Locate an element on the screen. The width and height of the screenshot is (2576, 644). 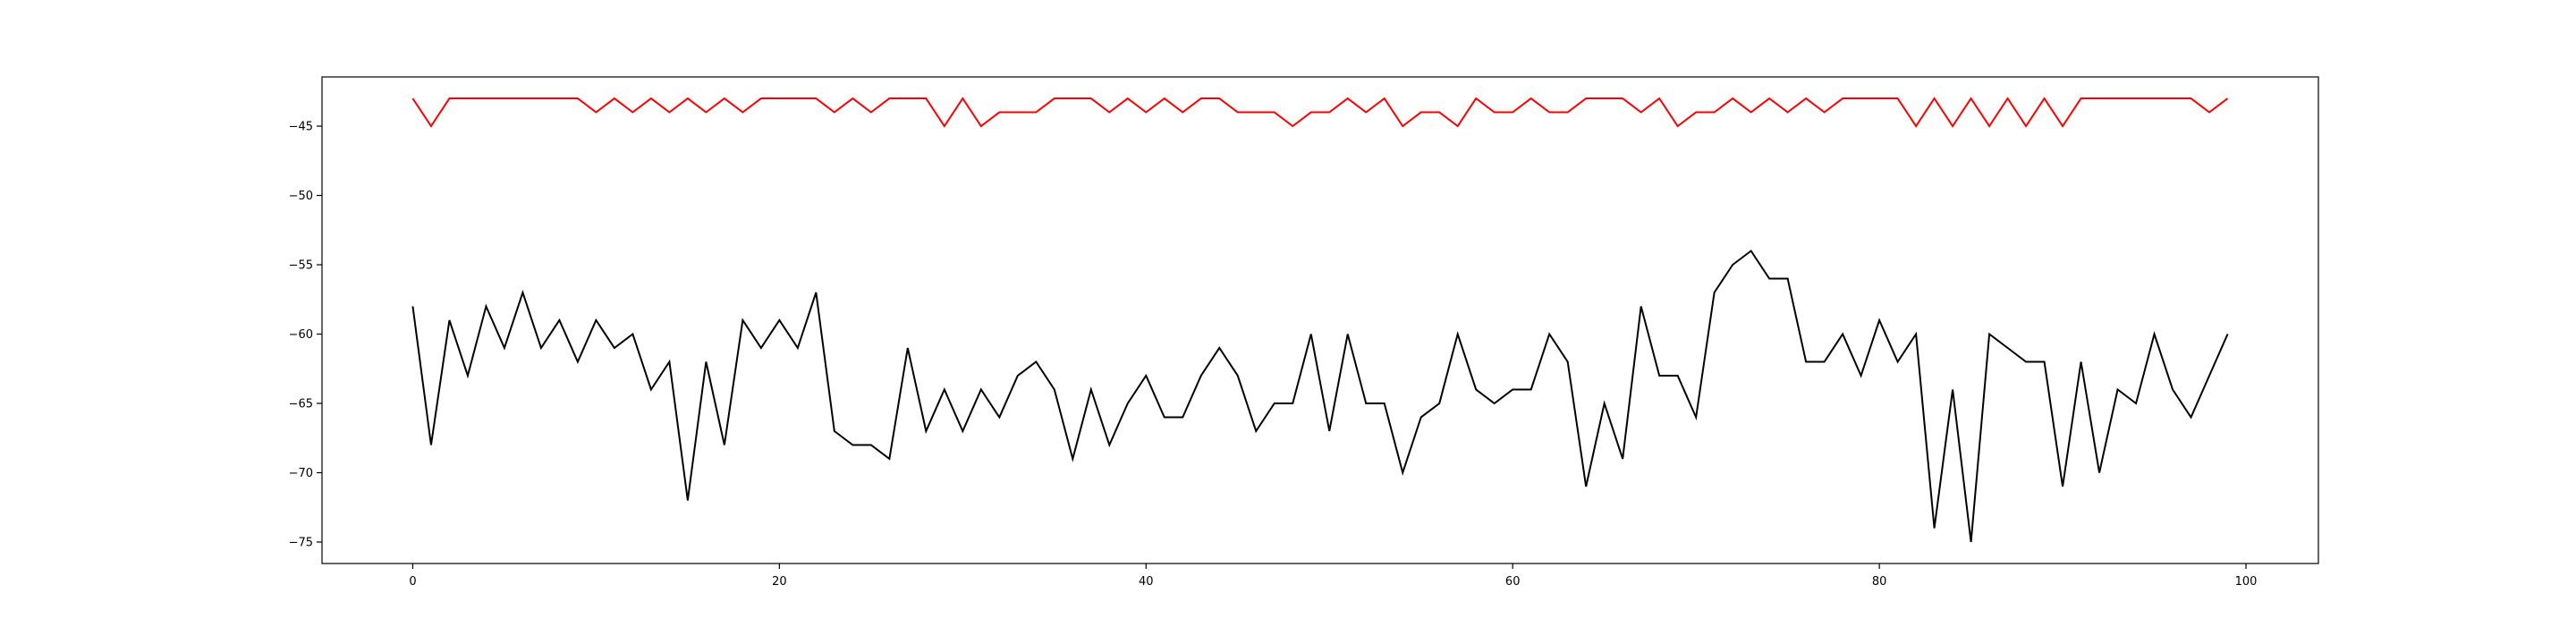
y-tick-label: −65 is located at coordinates (301, 404).